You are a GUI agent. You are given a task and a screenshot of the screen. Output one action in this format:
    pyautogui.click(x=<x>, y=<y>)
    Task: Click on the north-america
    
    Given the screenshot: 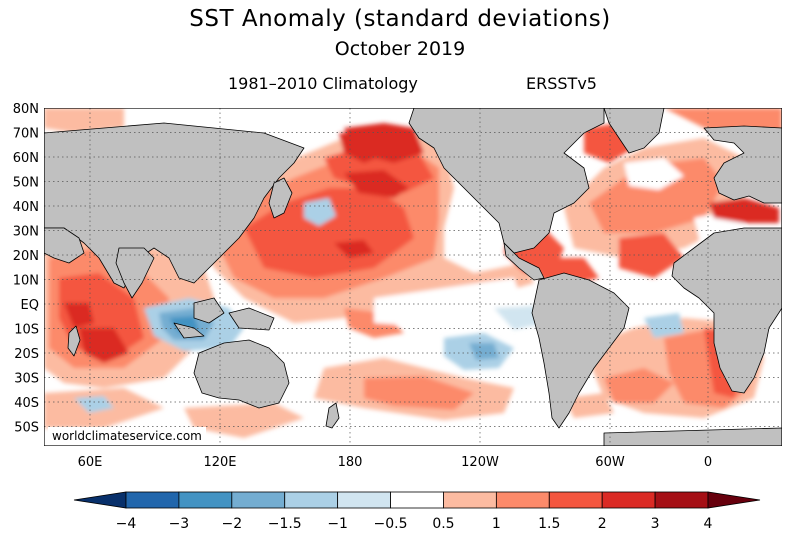 What is the action you would take?
    pyautogui.click(x=506, y=181)
    